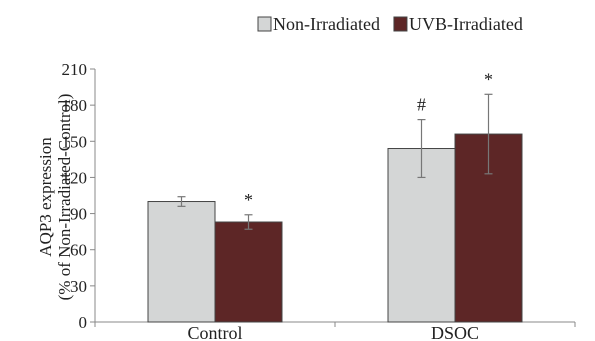 The height and width of the screenshot is (341, 595). What do you see at coordinates (326, 24) in the screenshot?
I see `legend-label: Non-Irradiated` at bounding box center [326, 24].